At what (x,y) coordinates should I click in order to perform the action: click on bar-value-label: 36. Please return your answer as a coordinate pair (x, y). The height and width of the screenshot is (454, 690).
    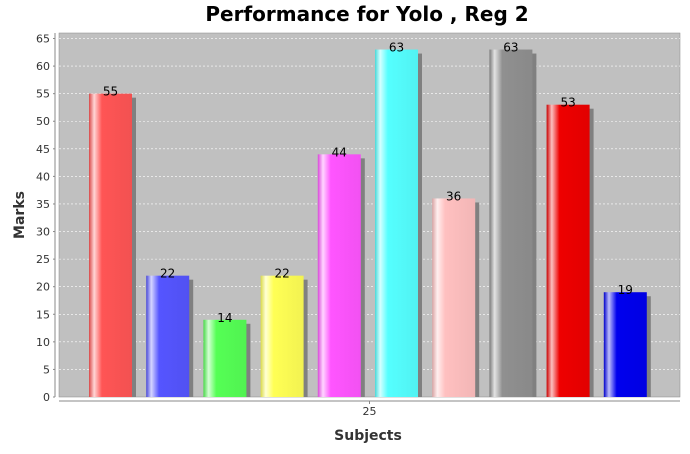
    Looking at the image, I should click on (453, 196).